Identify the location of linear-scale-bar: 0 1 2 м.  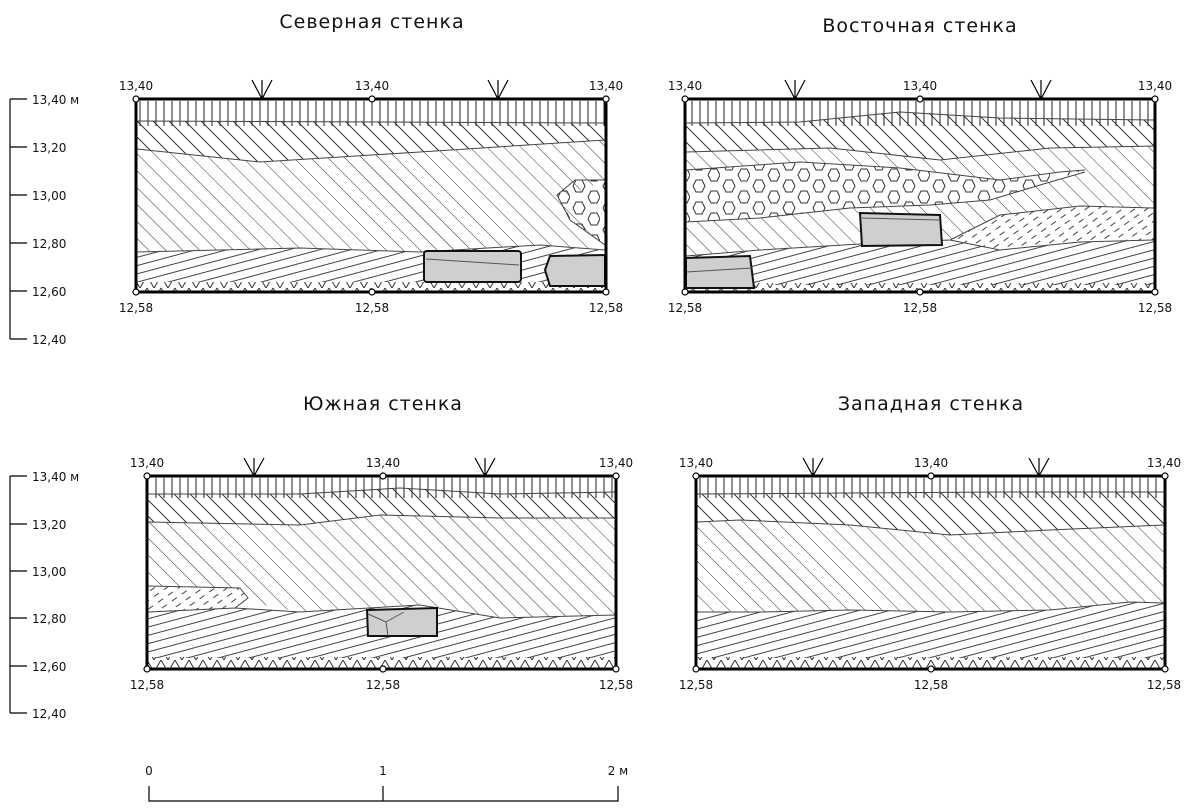
(387, 783).